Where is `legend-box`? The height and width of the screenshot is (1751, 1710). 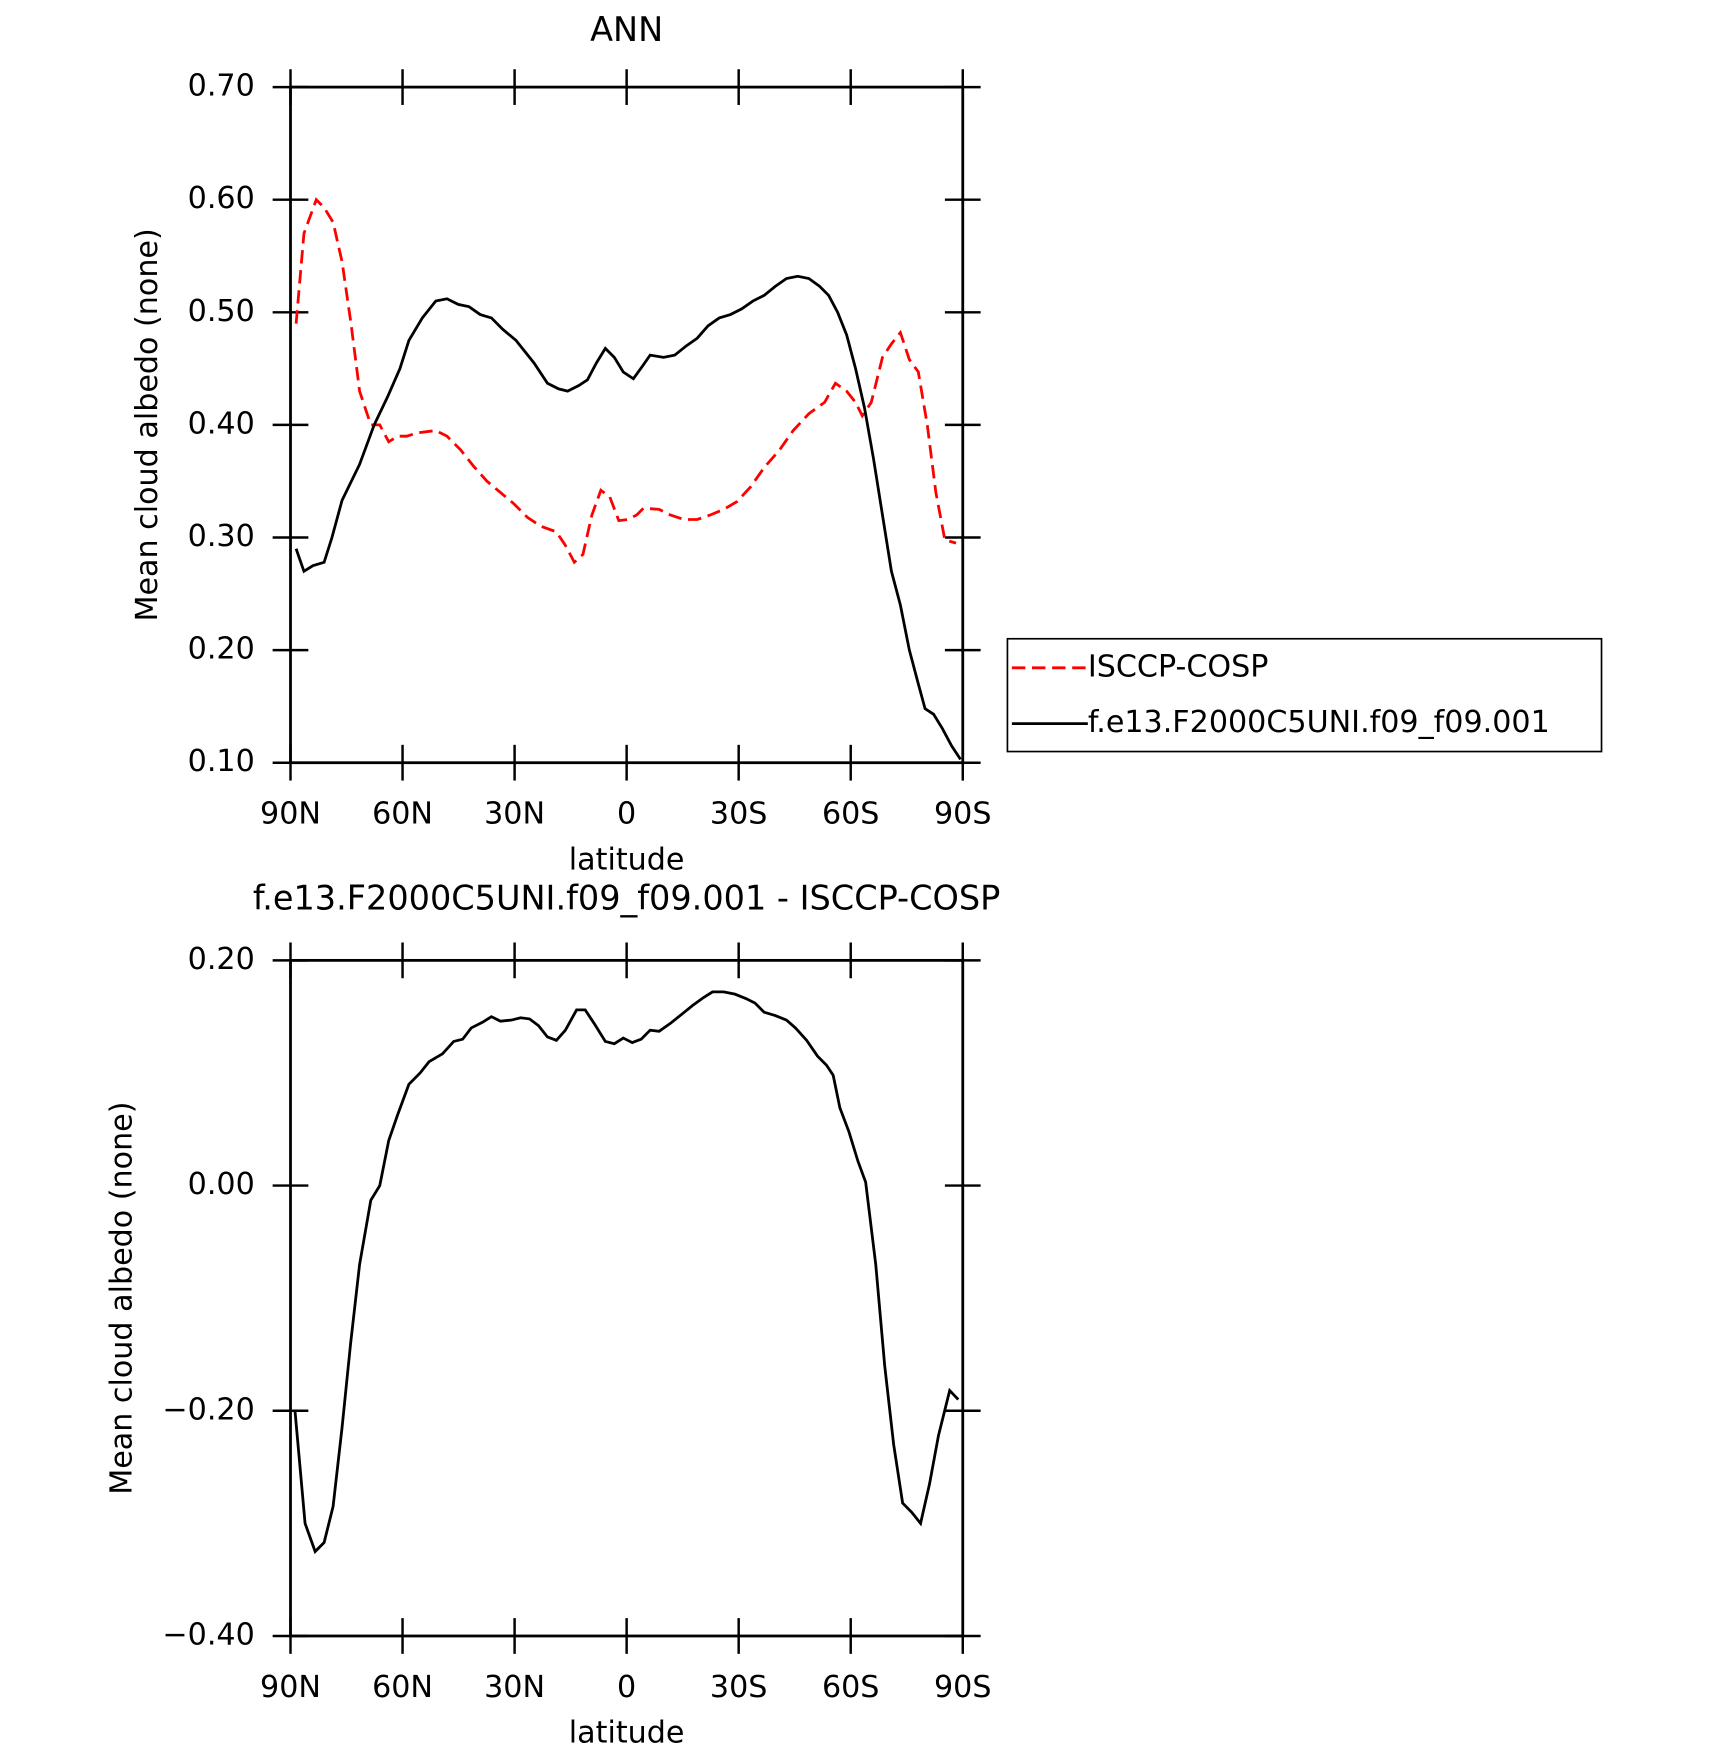 legend-box is located at coordinates (1304, 695).